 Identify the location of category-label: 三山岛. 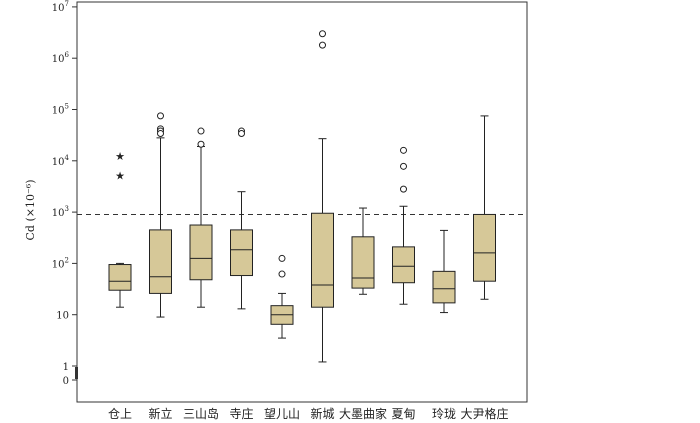
(201, 413).